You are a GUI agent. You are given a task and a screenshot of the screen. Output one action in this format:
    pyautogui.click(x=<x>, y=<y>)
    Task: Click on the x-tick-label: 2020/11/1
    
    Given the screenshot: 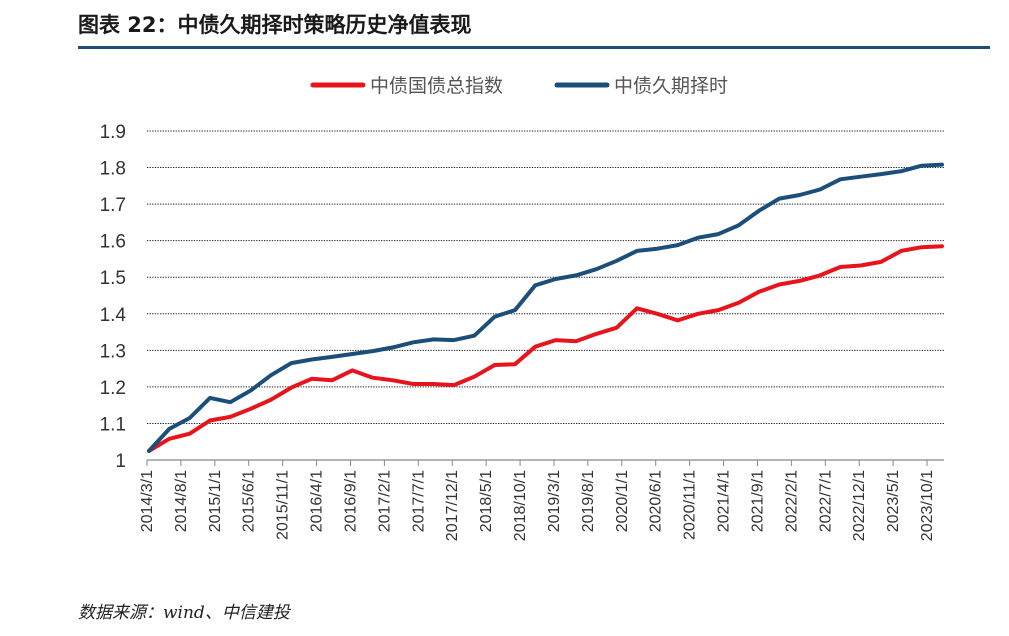 What is the action you would take?
    pyautogui.click(x=690, y=505)
    